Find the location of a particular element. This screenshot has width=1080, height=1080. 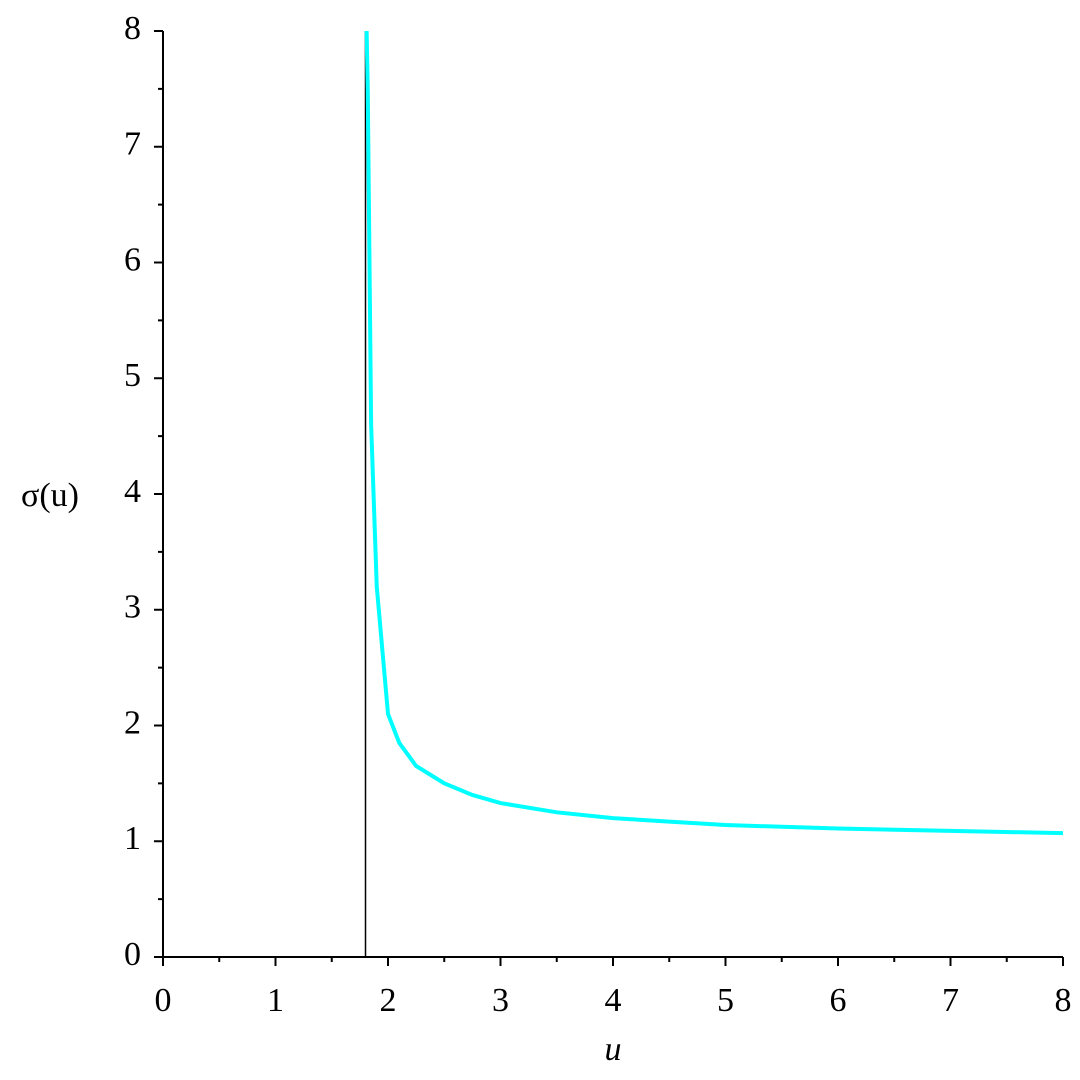

y-tick-label: 2 is located at coordinates (132, 722).